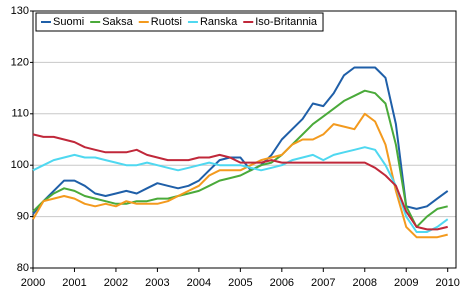  I want to click on legend-label: Suomi, so click(68, 22).